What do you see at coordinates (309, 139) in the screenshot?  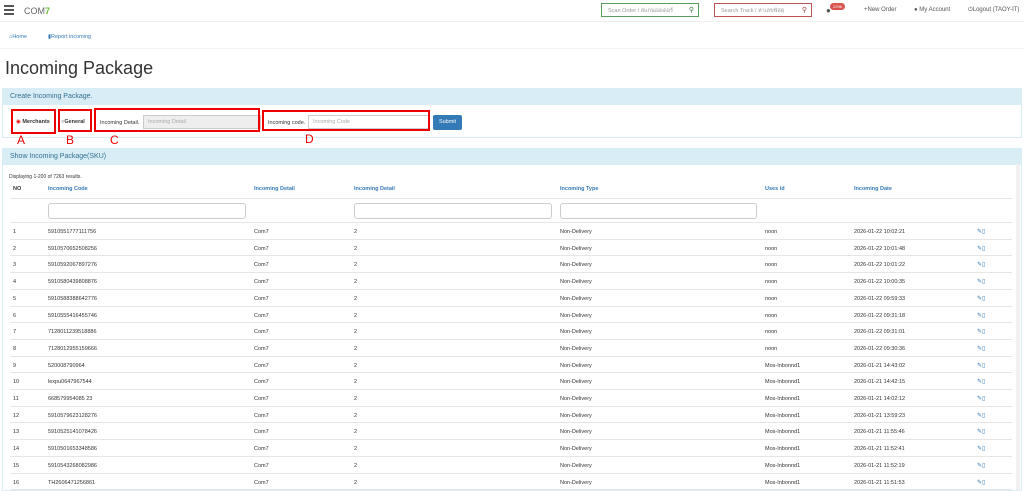 I see `annotation-label-d: D` at bounding box center [309, 139].